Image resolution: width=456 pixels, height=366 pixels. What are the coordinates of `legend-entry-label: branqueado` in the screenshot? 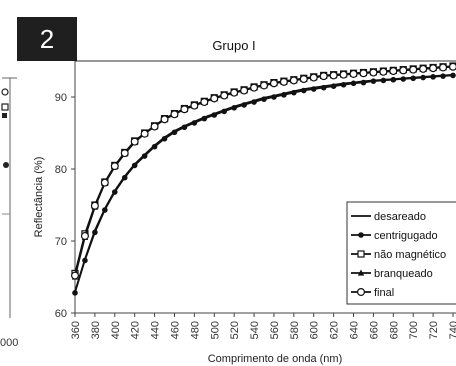 It's located at (403, 274).